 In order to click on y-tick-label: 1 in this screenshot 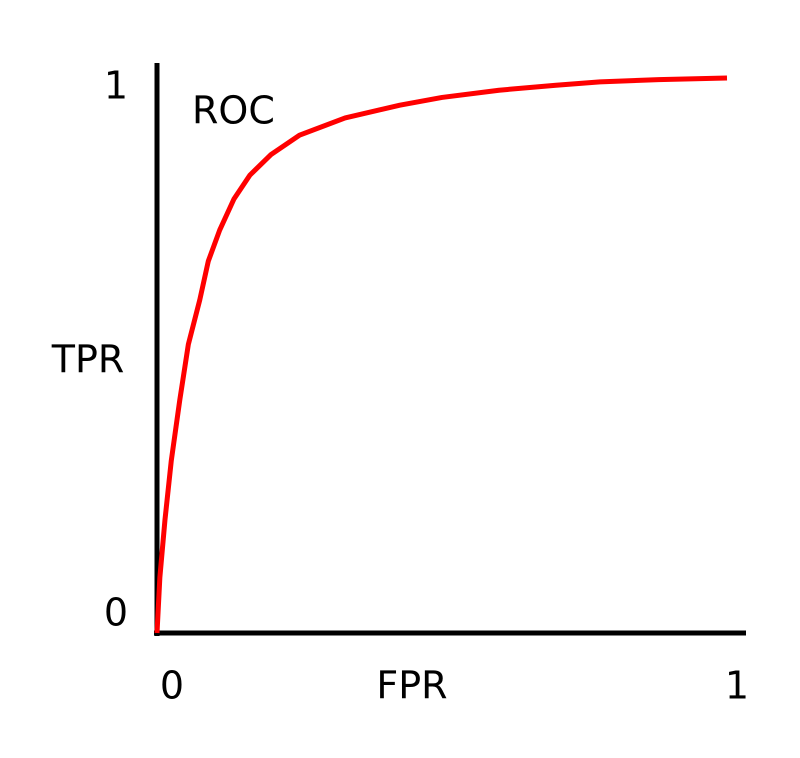, I will do `click(116, 86)`.